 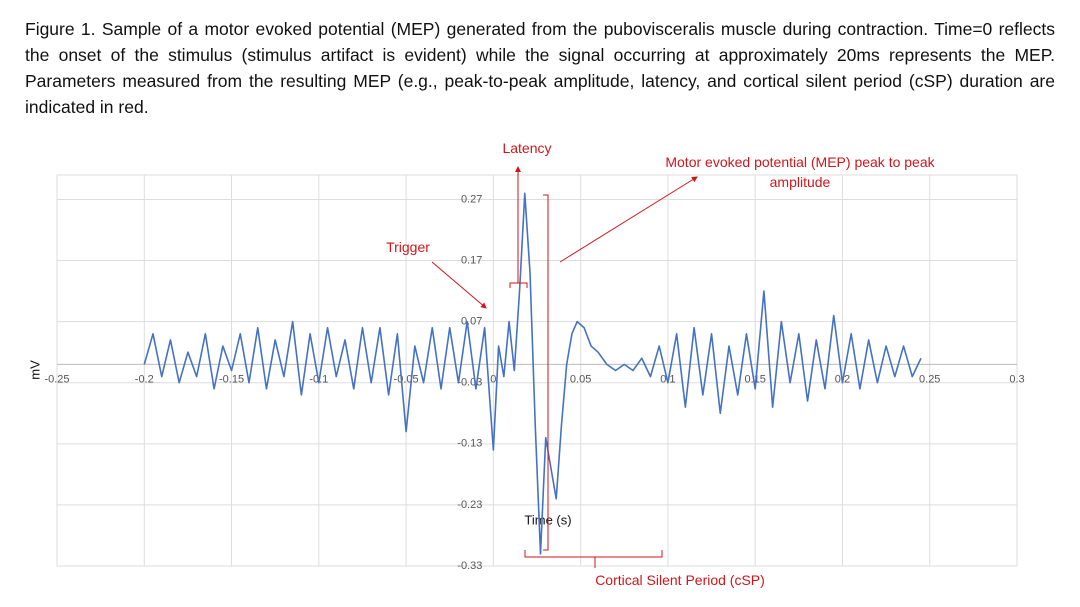 I want to click on y-tick-label: -0.33, so click(x=469, y=566).